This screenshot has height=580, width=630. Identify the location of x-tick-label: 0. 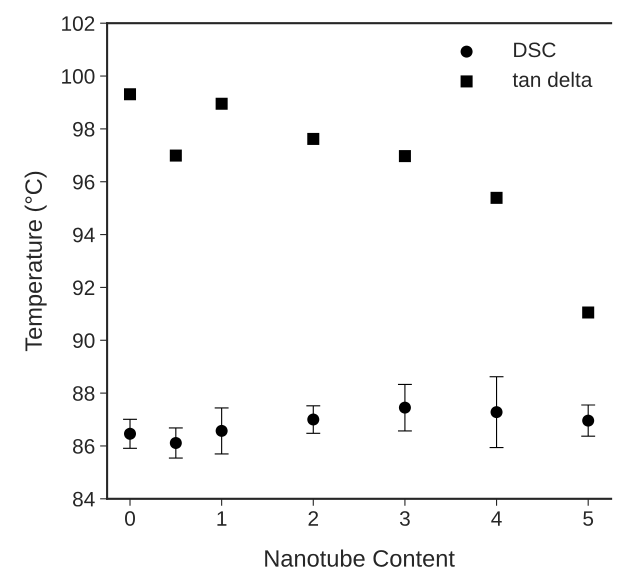
(130, 518).